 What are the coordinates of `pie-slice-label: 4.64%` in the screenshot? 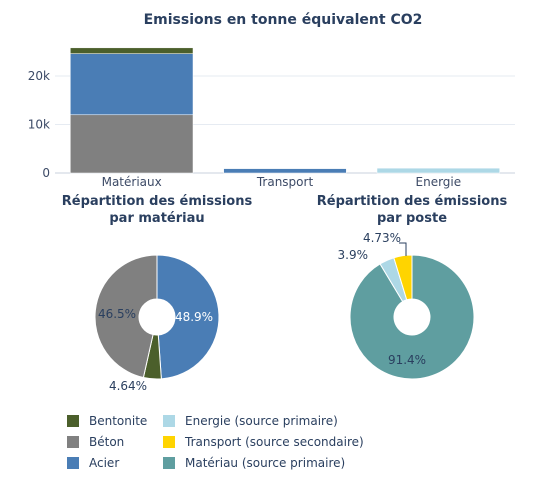 It's located at (128, 386).